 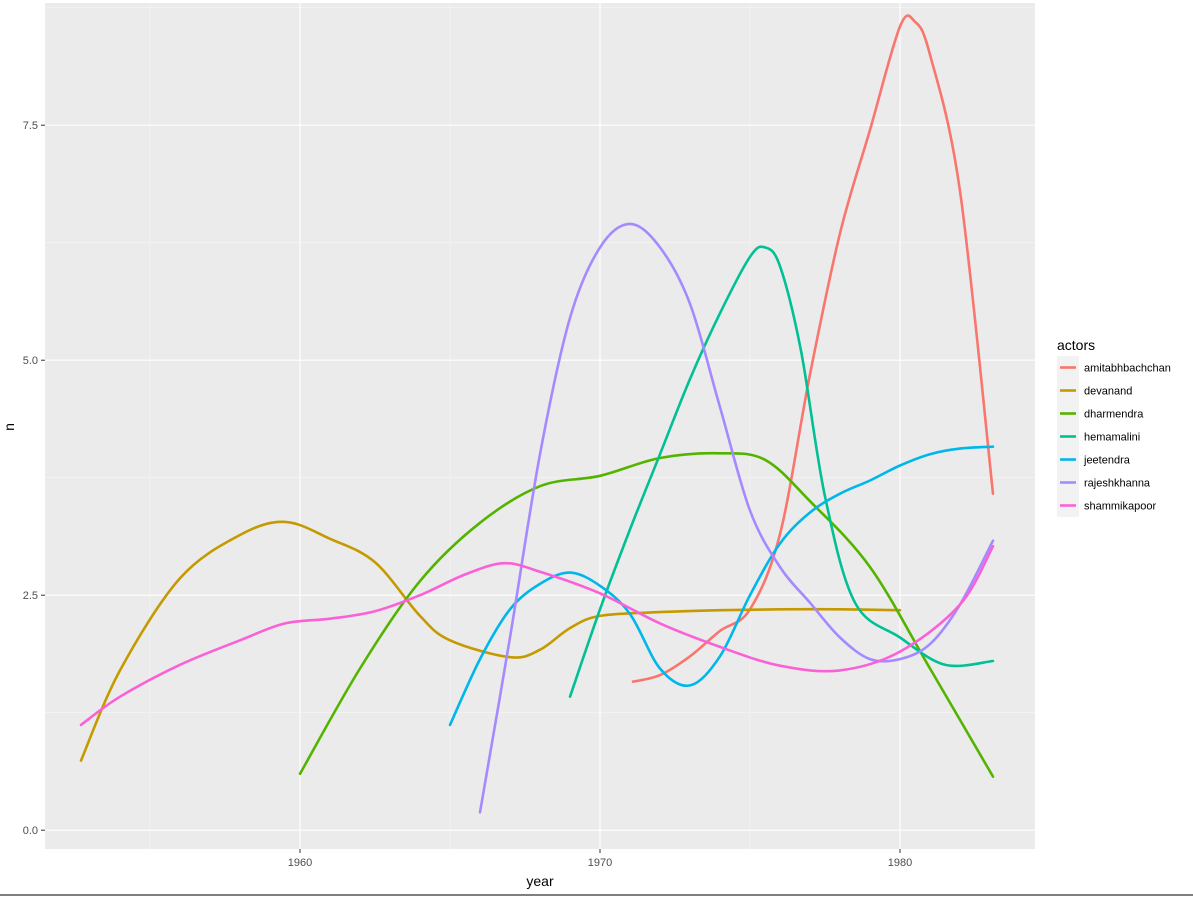 I want to click on y-tick-label: 2.5, so click(x=30, y=596).